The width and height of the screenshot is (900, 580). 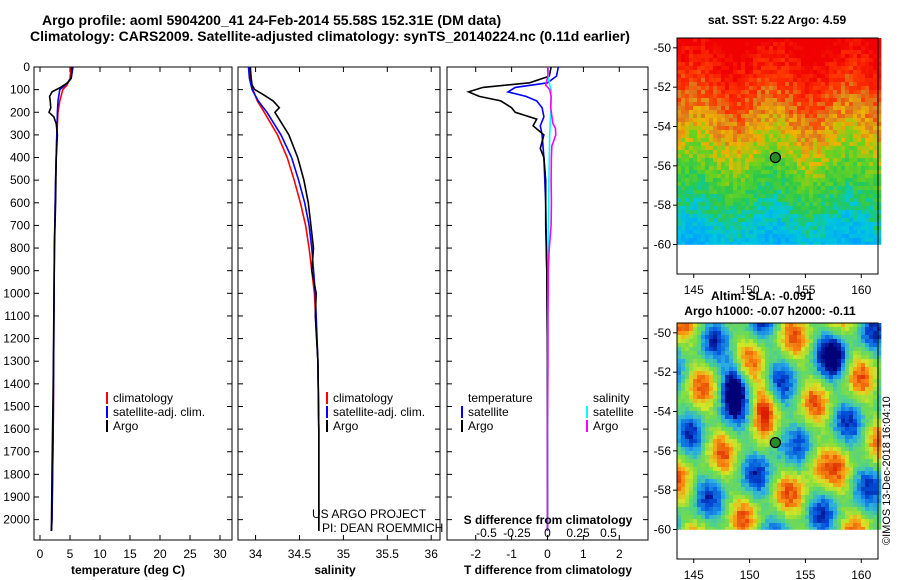 What do you see at coordinates (256, 554) in the screenshot?
I see `panel-sal-xtick-label: 34` at bounding box center [256, 554].